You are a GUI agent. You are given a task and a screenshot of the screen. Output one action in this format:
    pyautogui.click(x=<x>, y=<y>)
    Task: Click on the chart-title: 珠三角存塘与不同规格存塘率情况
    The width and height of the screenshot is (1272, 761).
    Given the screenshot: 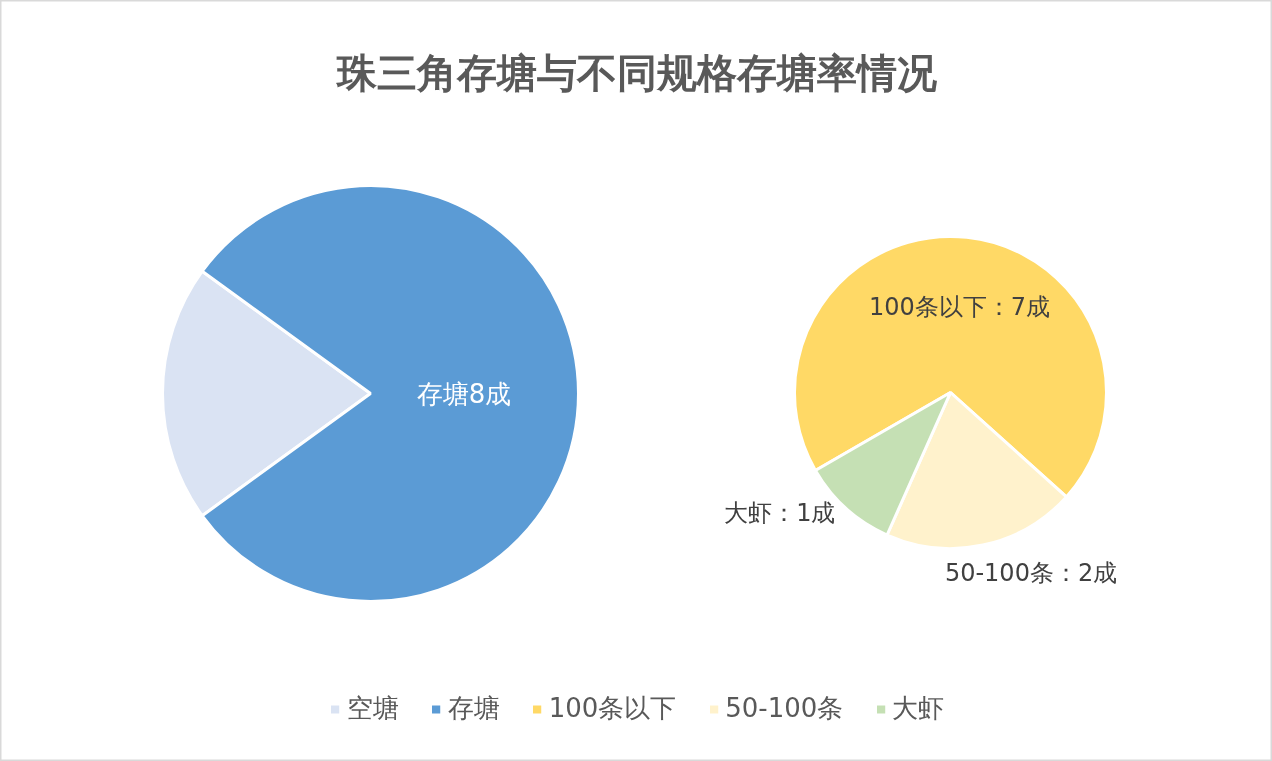 What is the action you would take?
    pyautogui.click(x=635, y=72)
    